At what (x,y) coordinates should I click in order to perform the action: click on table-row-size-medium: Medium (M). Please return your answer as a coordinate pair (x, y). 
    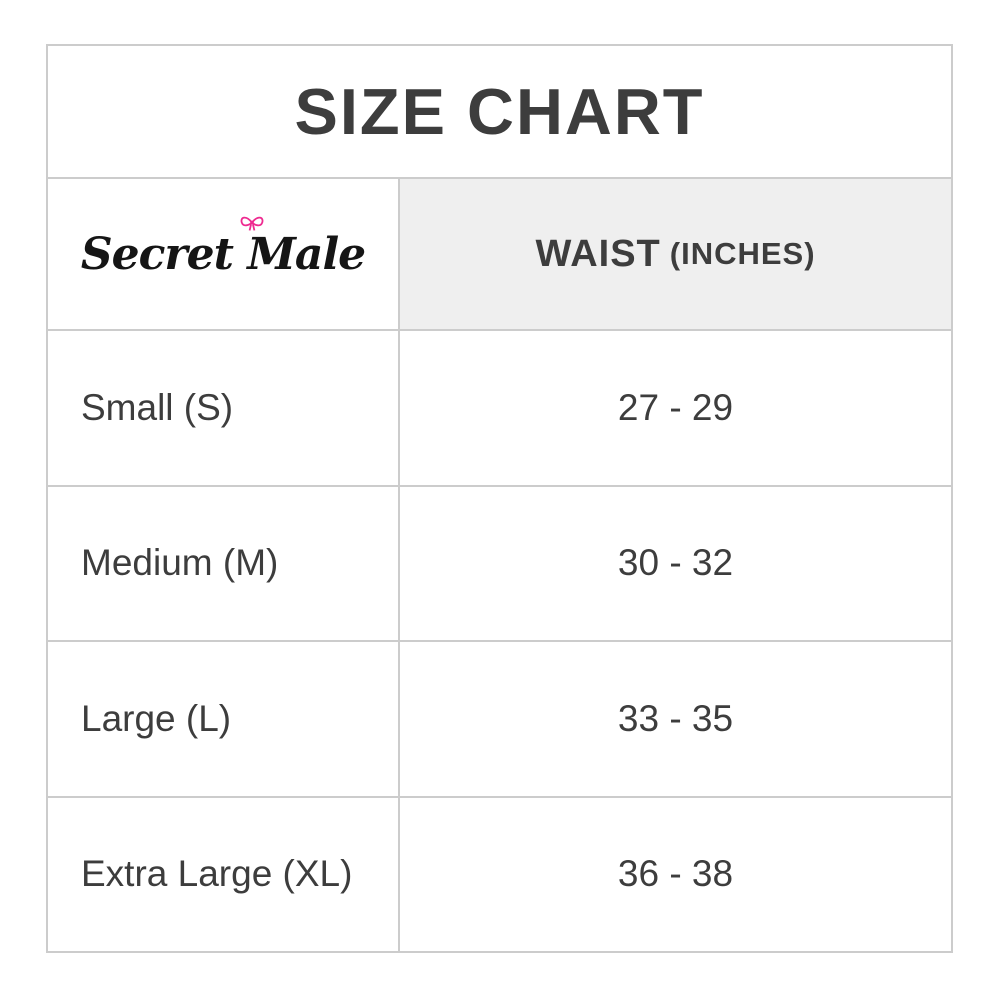
    Looking at the image, I should click on (223, 562).